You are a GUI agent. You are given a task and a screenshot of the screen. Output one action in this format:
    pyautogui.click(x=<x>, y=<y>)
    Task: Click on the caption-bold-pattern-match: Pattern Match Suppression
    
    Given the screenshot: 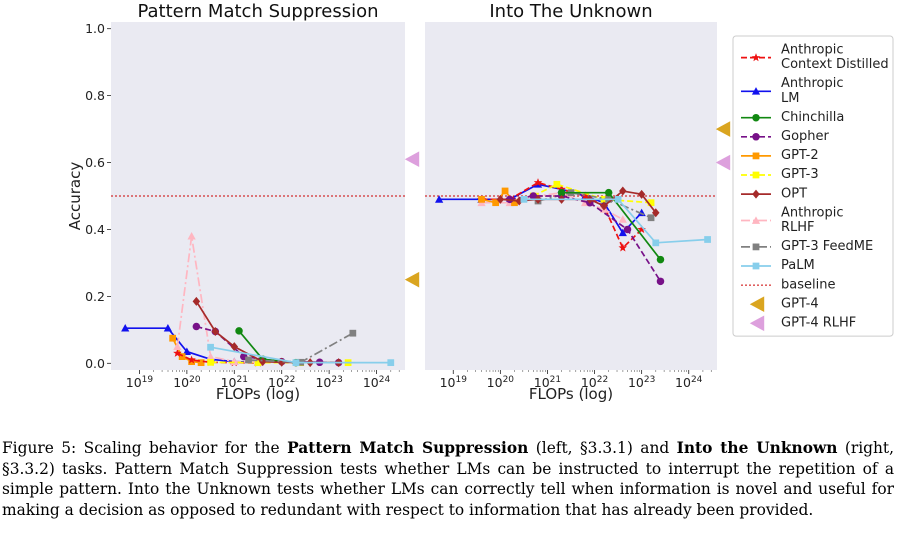 What is the action you would take?
    pyautogui.click(x=408, y=448)
    